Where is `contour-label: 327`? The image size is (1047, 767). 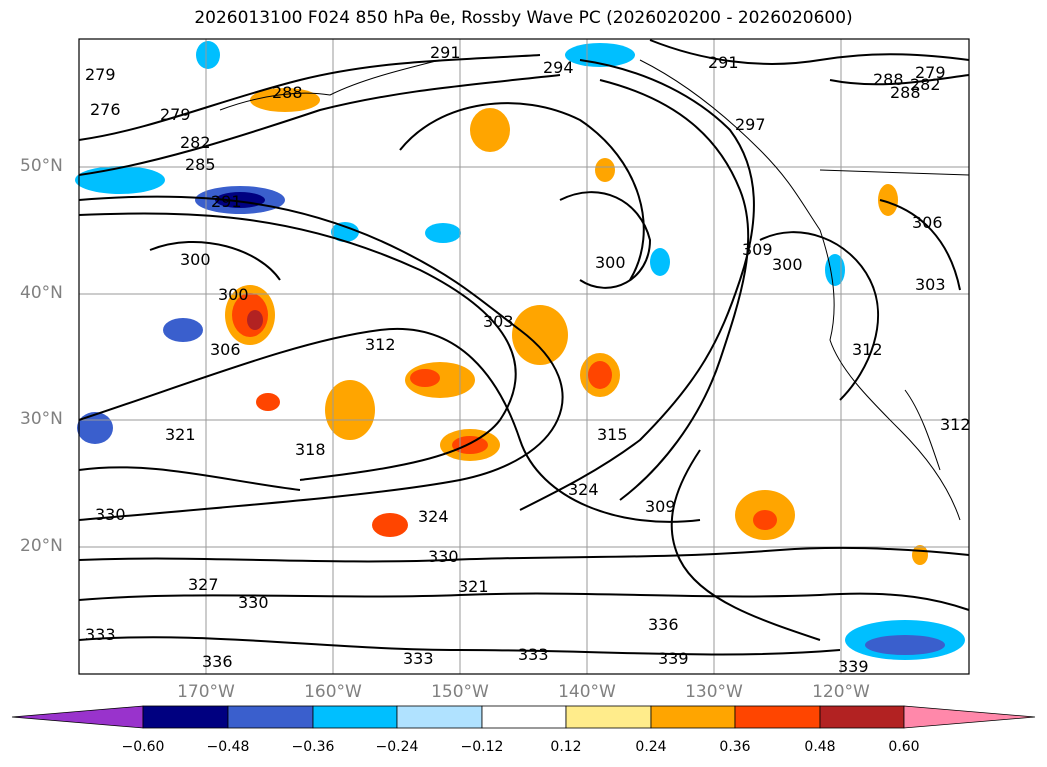 contour-label: 327 is located at coordinates (203, 584).